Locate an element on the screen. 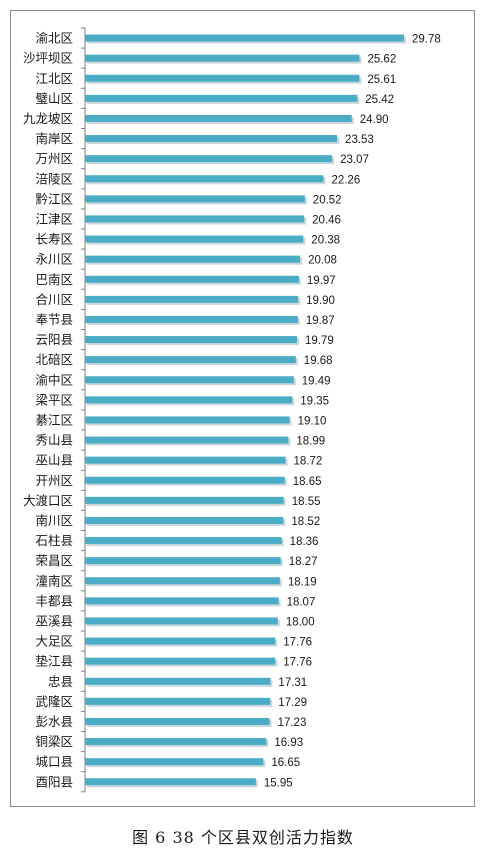 This screenshot has width=486, height=854. category-label: 大足区 is located at coordinates (54, 641).